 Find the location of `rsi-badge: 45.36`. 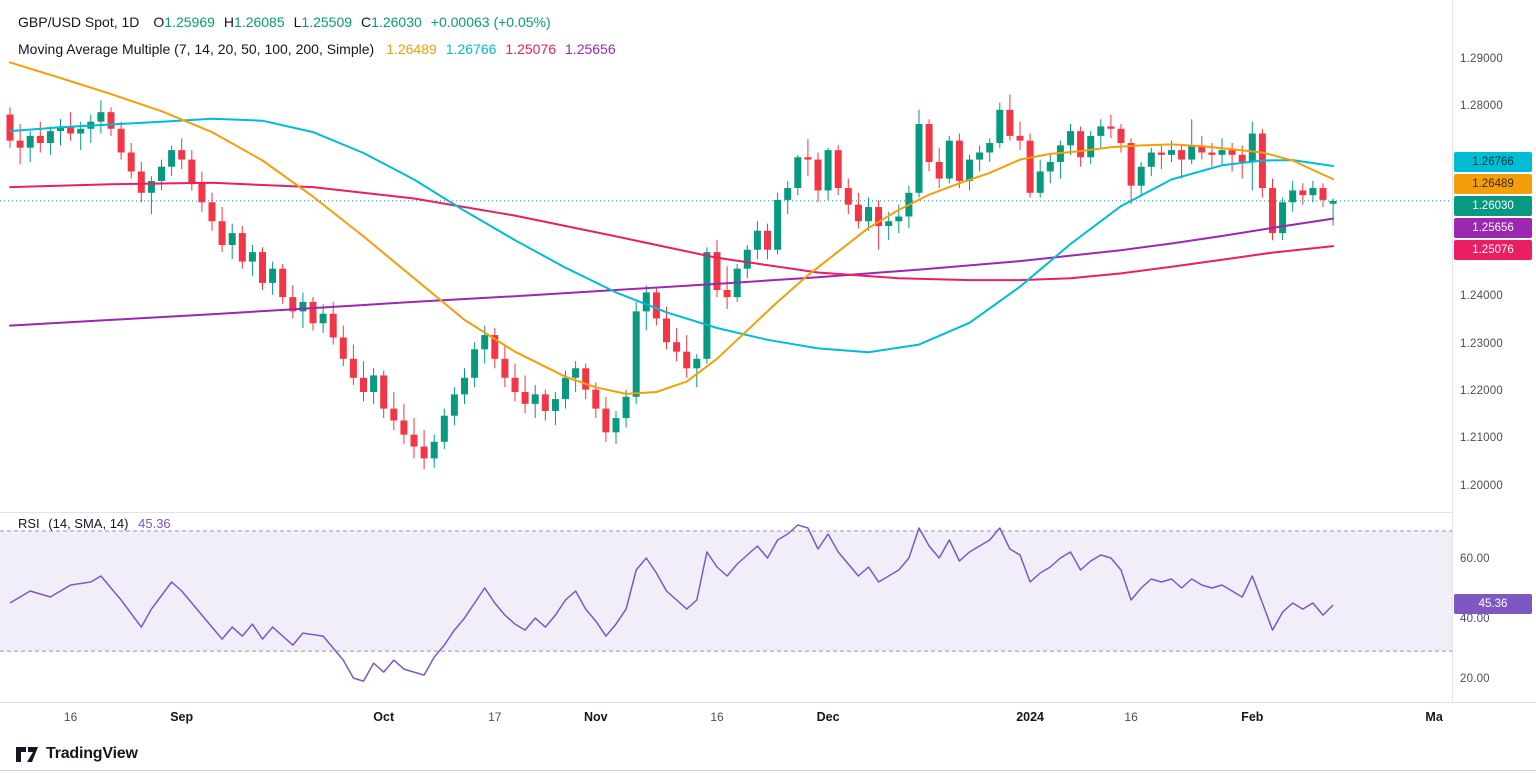

rsi-badge: 45.36 is located at coordinates (1493, 603).